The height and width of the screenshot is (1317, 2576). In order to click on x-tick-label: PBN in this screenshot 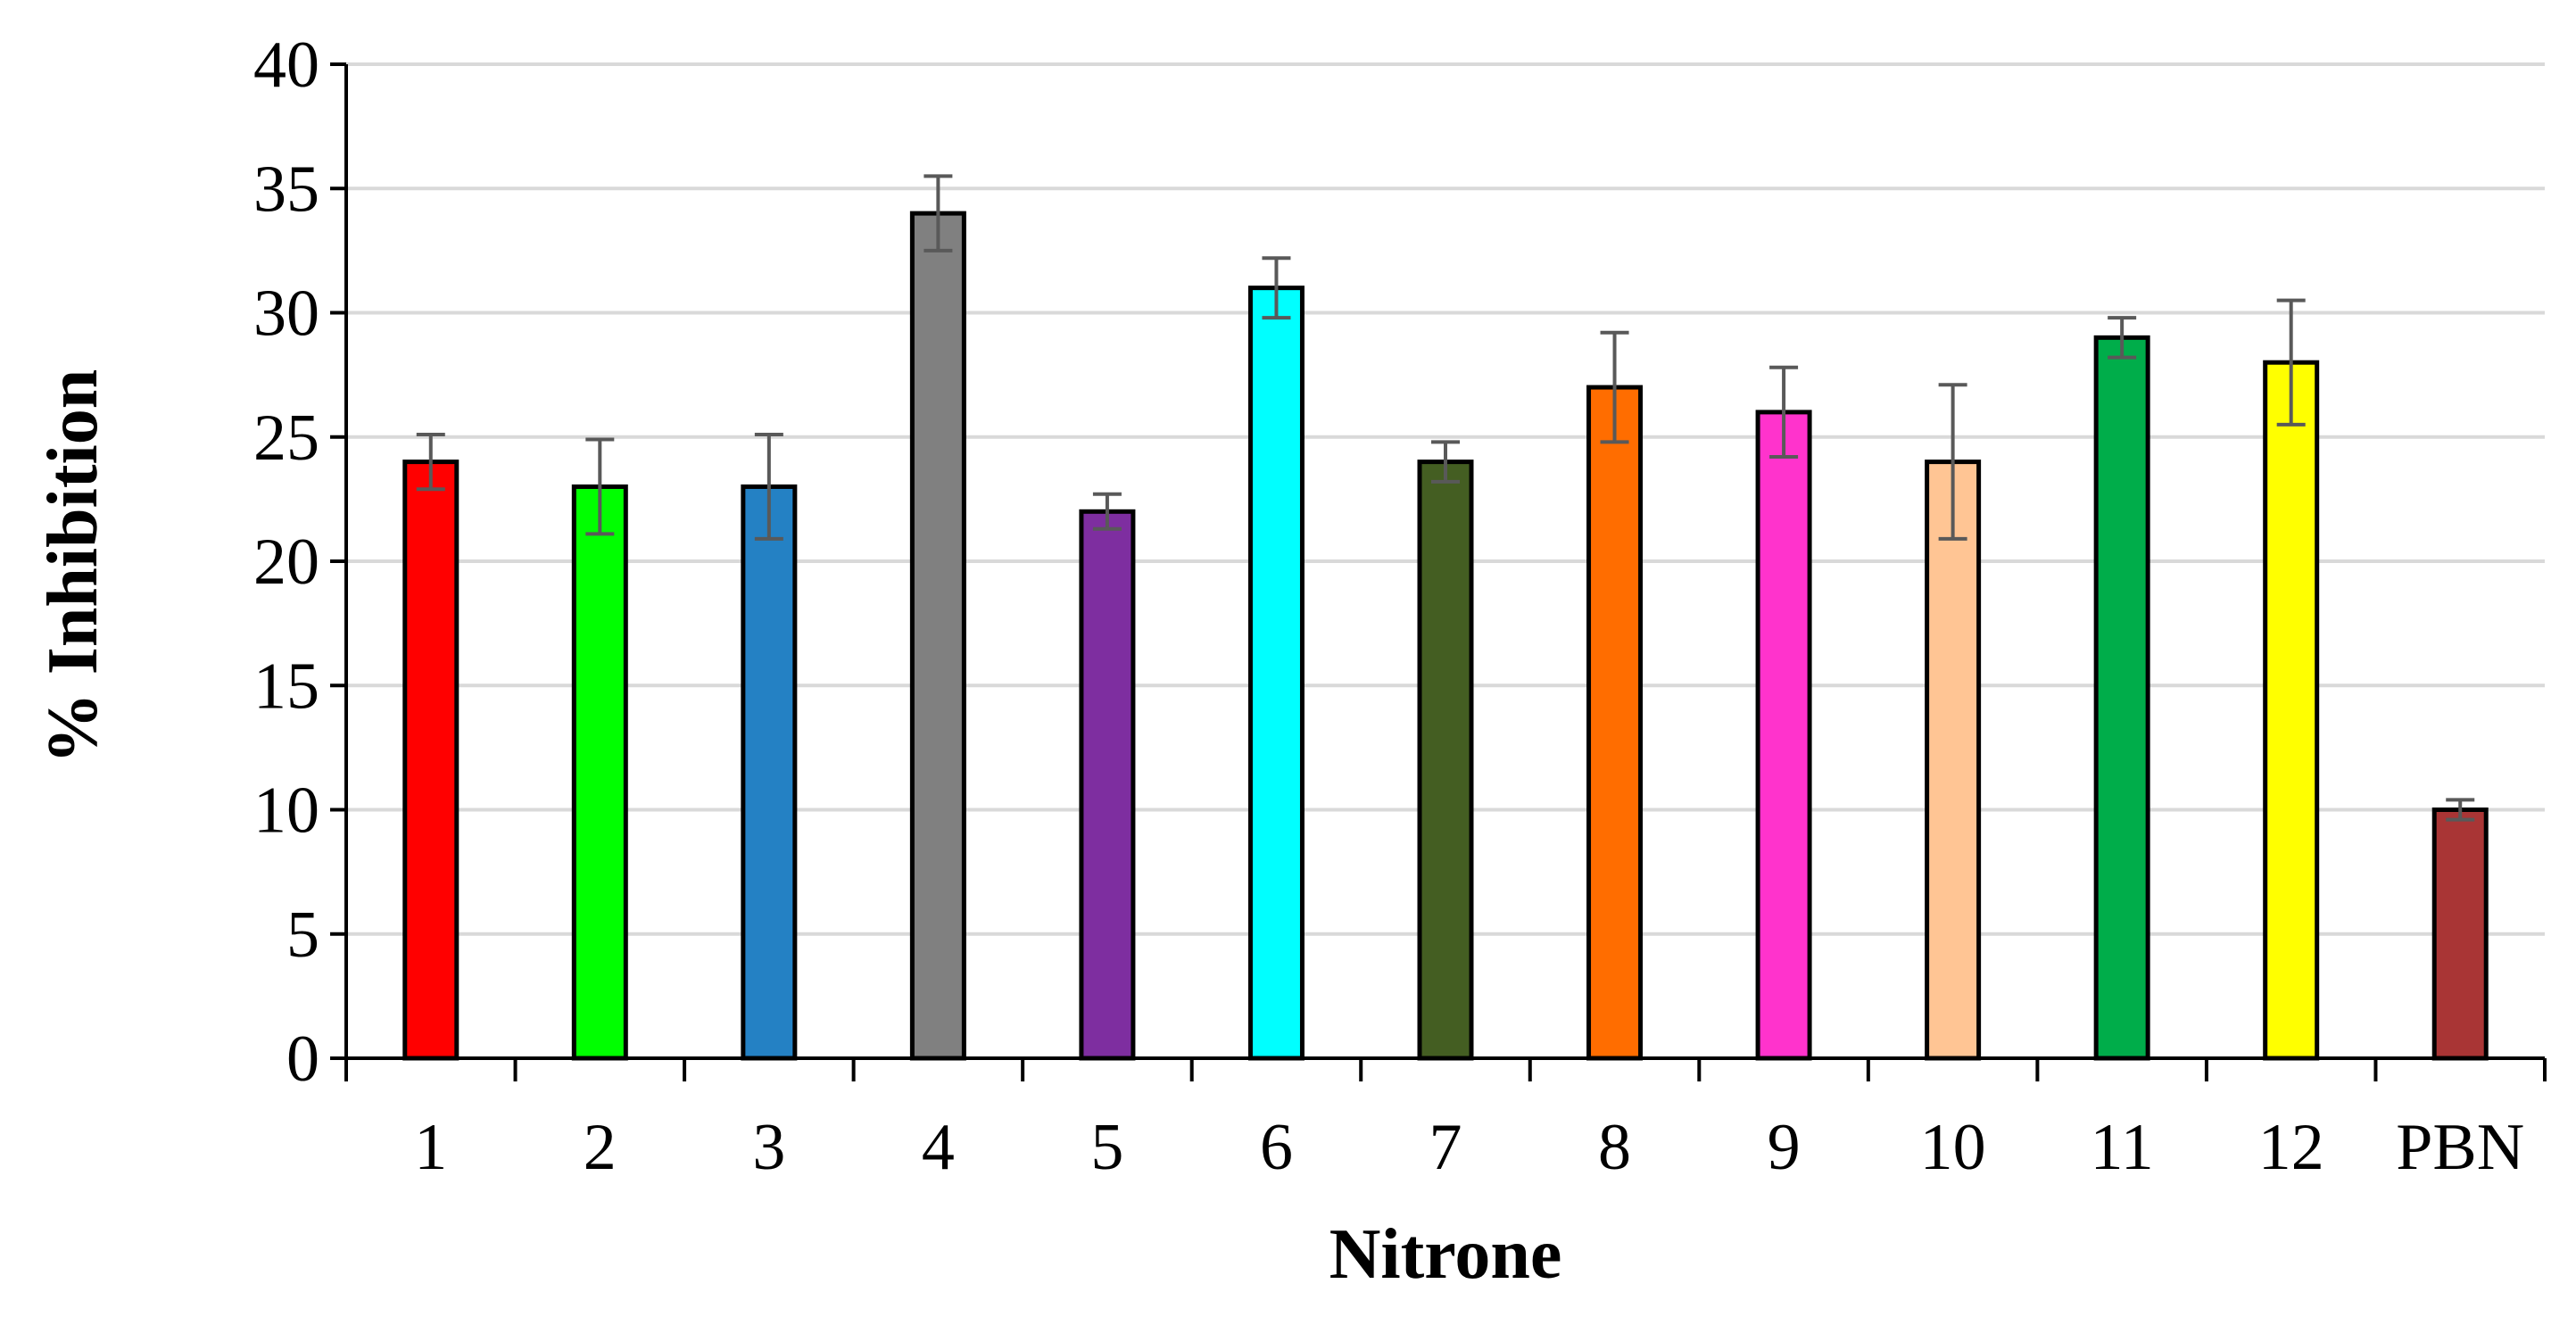, I will do `click(2460, 1147)`.